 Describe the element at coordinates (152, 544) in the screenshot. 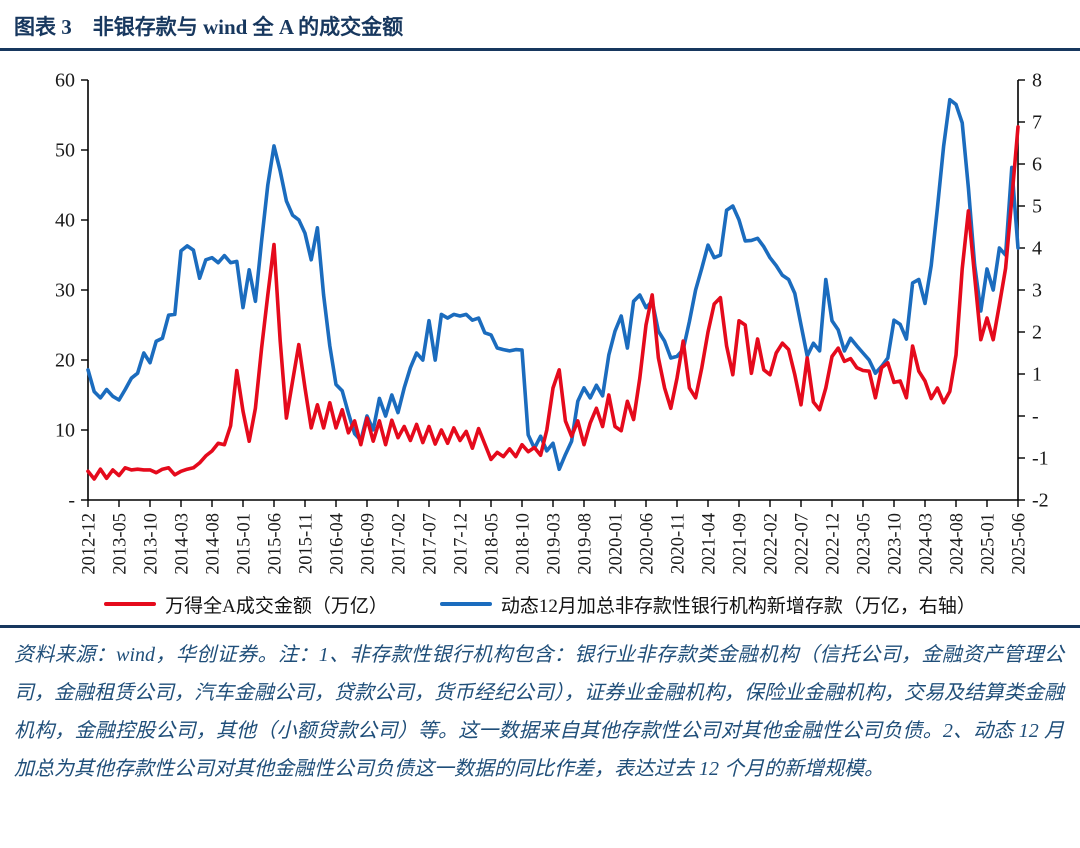

I see `x-axis-label: 2013-10` at that location.